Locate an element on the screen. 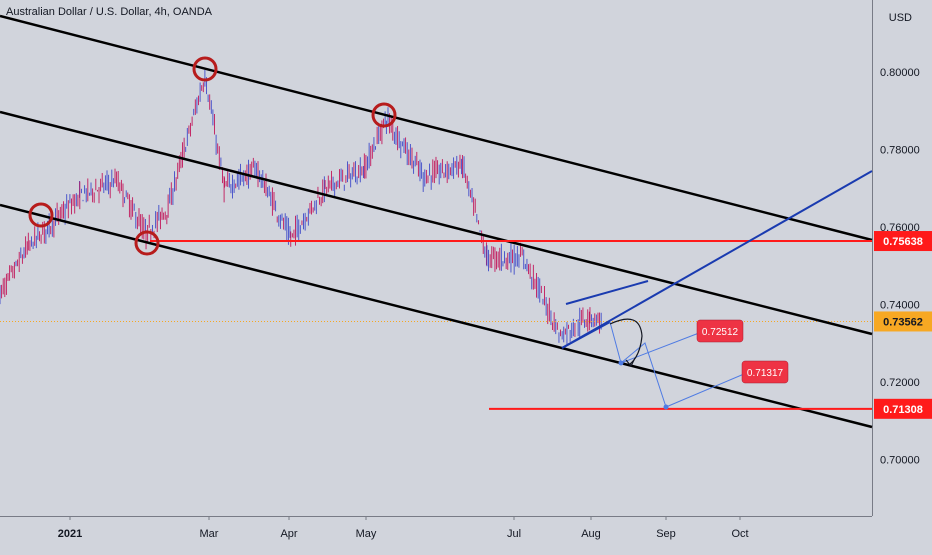 The width and height of the screenshot is (932, 555). y-tick-label: 0.76000 is located at coordinates (900, 228).